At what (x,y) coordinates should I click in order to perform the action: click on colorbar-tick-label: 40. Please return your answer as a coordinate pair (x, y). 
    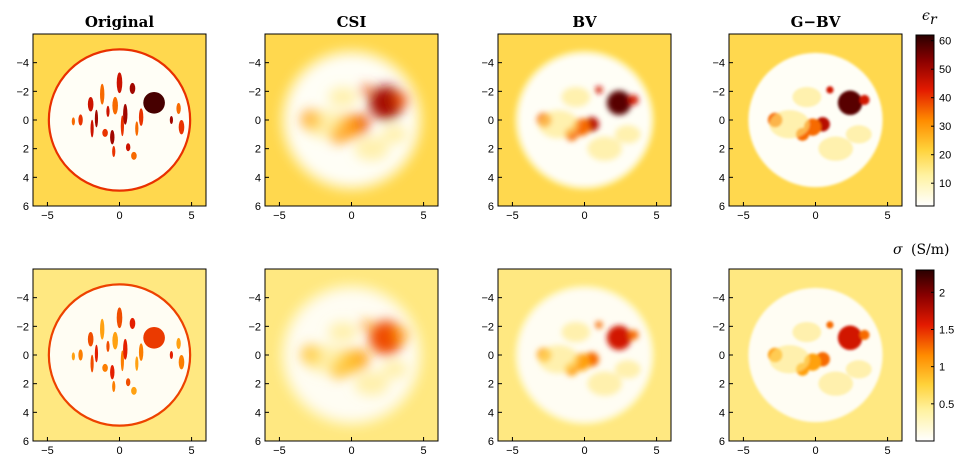
    Looking at the image, I should click on (945, 99).